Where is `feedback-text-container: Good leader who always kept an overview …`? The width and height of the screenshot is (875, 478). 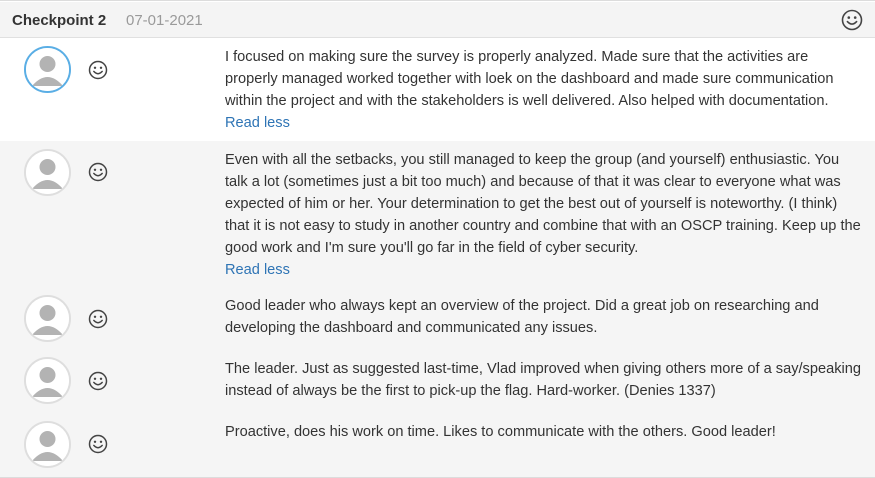
feedback-text-container: Good leader who always kept an overview … is located at coordinates (545, 317).